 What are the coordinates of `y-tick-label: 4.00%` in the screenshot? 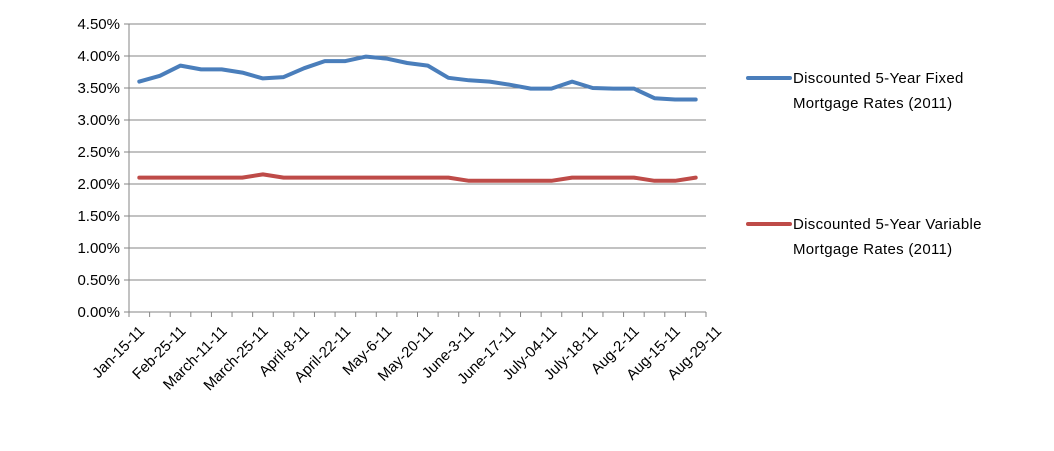 It's located at (98, 56).